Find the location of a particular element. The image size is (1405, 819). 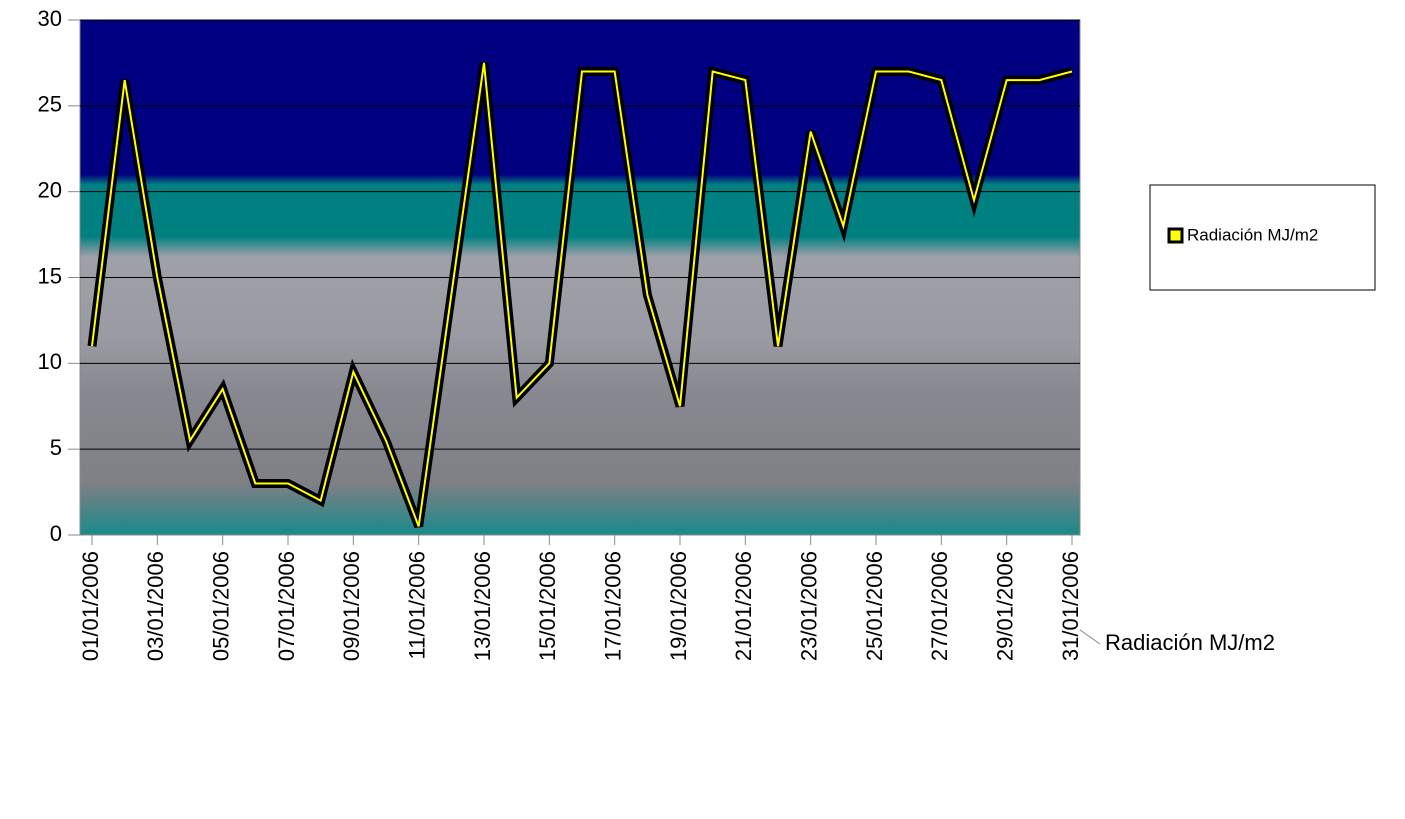

legend-swatch is located at coordinates (1175, 235).